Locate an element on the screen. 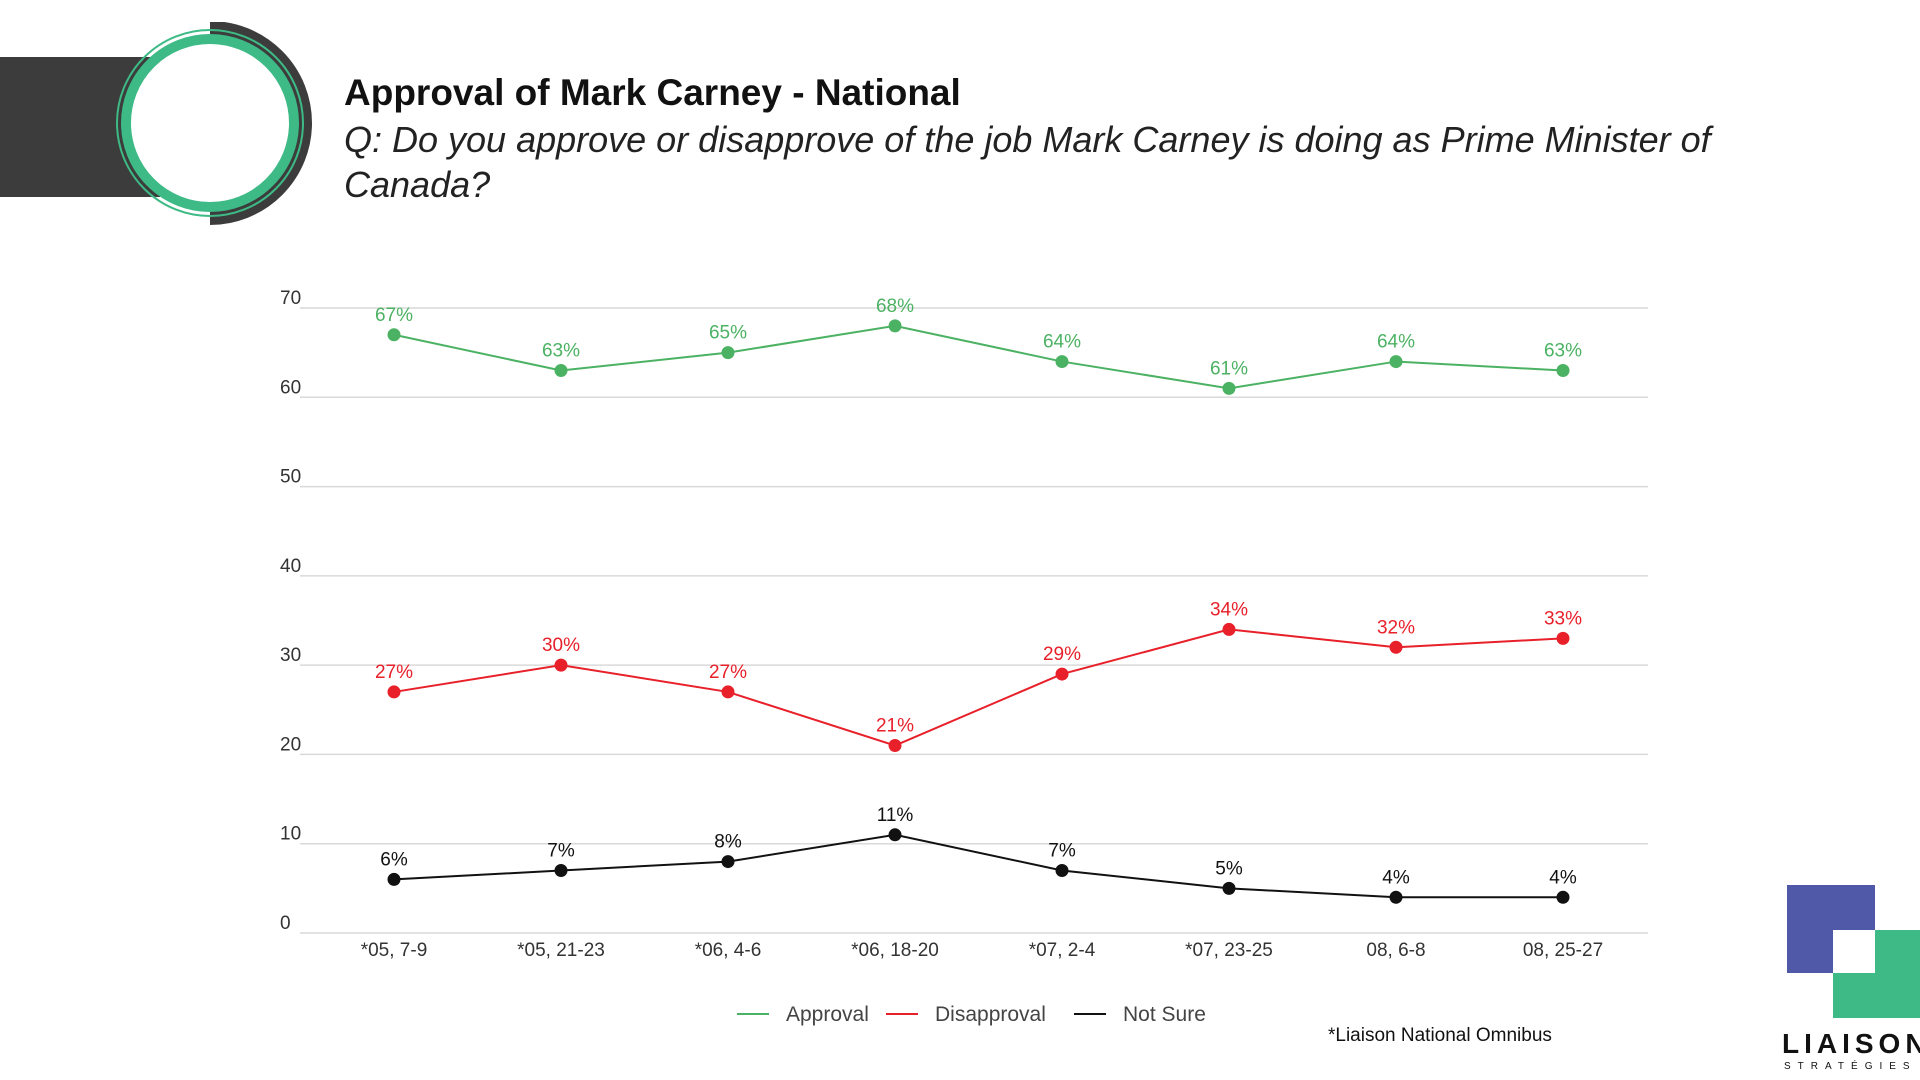  data-label: 6% is located at coordinates (394, 859).